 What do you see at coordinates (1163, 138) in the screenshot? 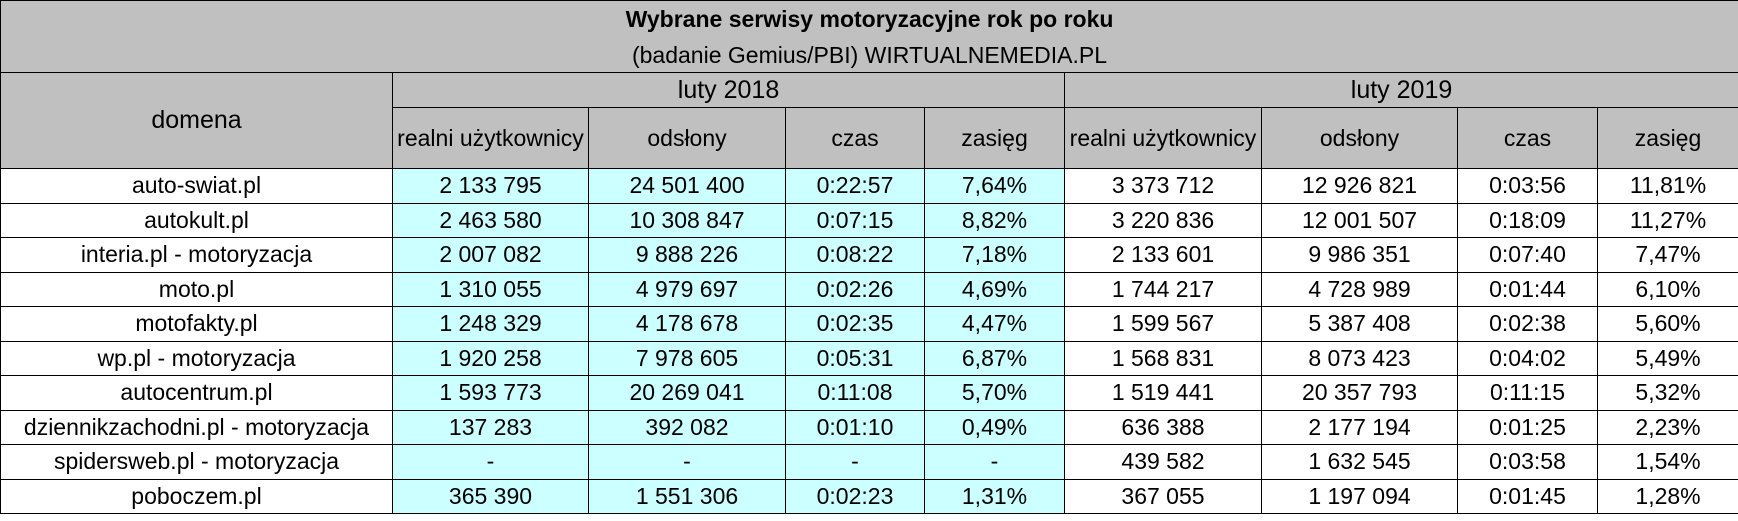
I see `column-header-users-2019: realni użytkownicy` at bounding box center [1163, 138].